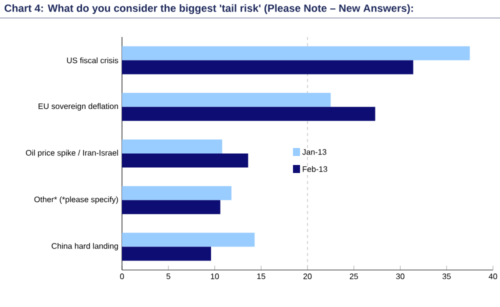 This screenshot has height=307, width=500. I want to click on x-tick-label: 20, so click(307, 277).